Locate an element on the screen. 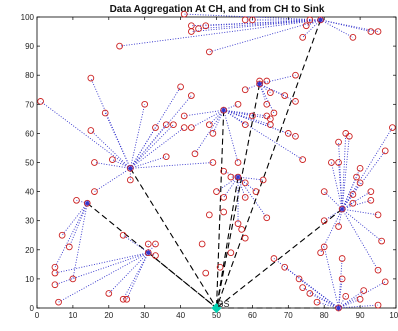  y-tick-label: 60 is located at coordinates (29, 133).